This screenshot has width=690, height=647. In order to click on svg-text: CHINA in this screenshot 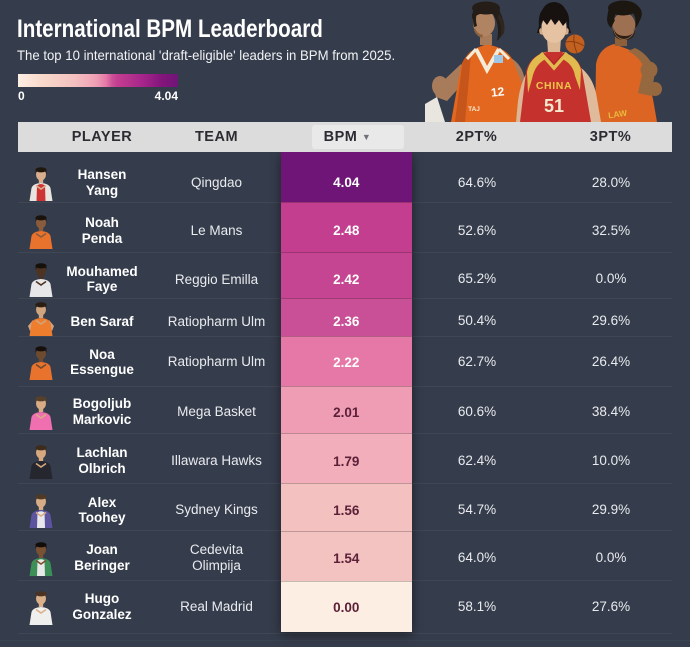, I will do `click(554, 86)`.